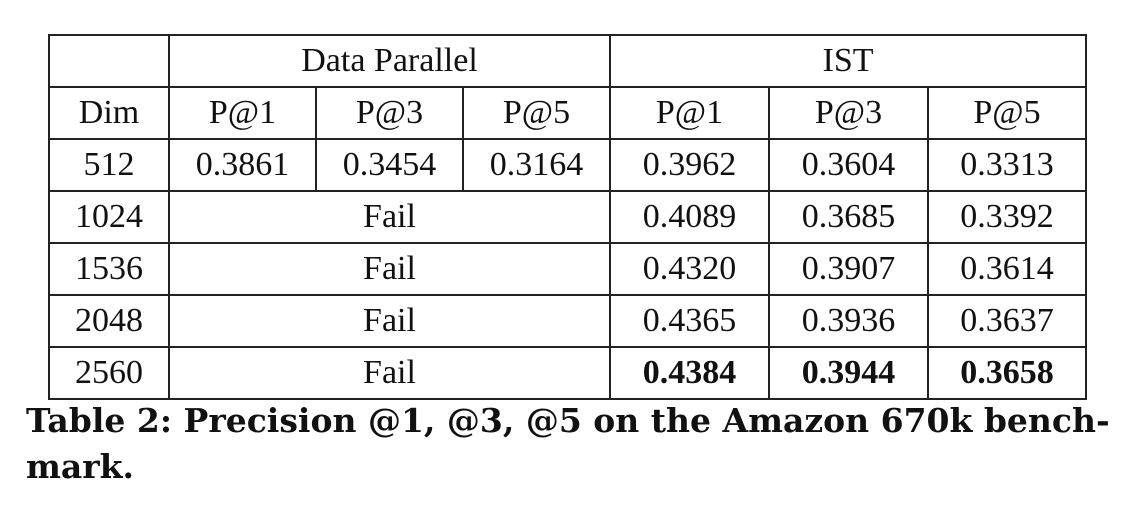 Image resolution: width=1138 pixels, height=512 pixels. I want to click on dim-cell: 2048, so click(109, 321).